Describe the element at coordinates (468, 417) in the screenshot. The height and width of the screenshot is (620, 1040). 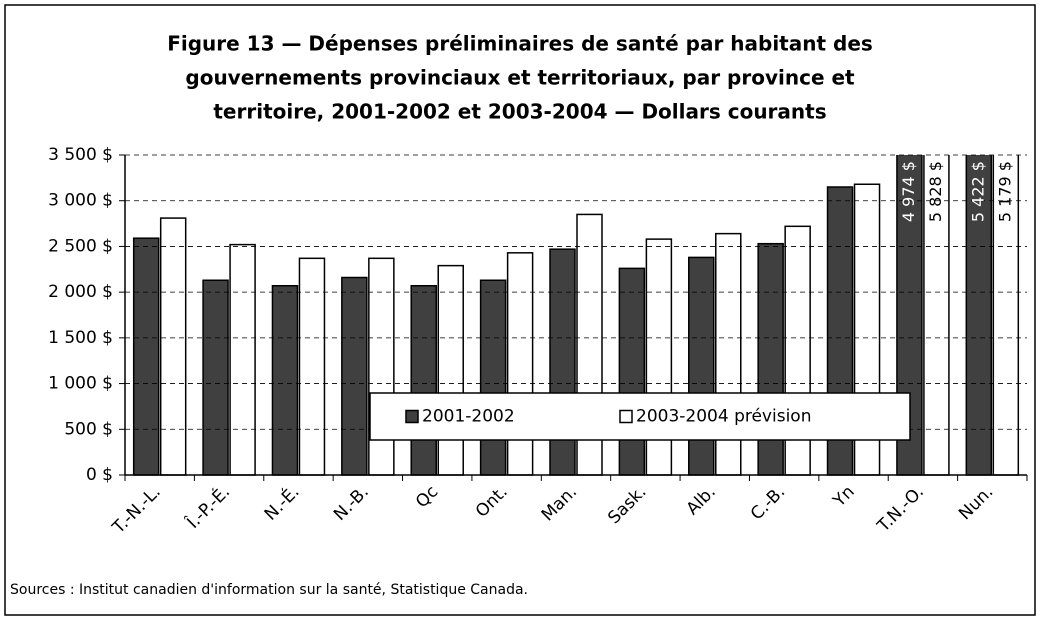
I see `legend-label: 2001-2002` at that location.